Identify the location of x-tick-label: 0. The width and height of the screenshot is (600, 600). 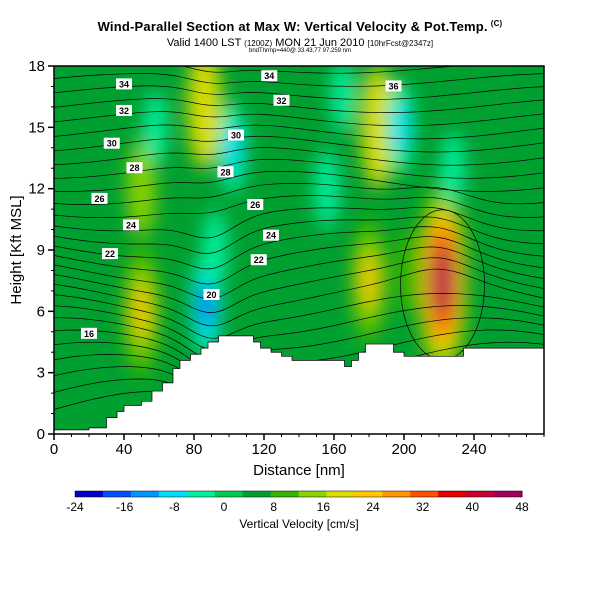
(54, 449).